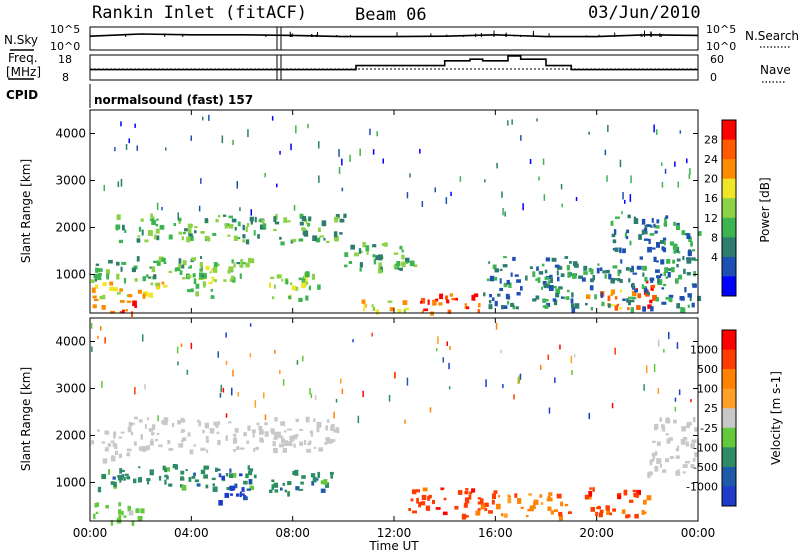 The height and width of the screenshot is (554, 800). Describe the element at coordinates (292, 533) in the screenshot. I see `x-tick-label: 08:00` at that location.